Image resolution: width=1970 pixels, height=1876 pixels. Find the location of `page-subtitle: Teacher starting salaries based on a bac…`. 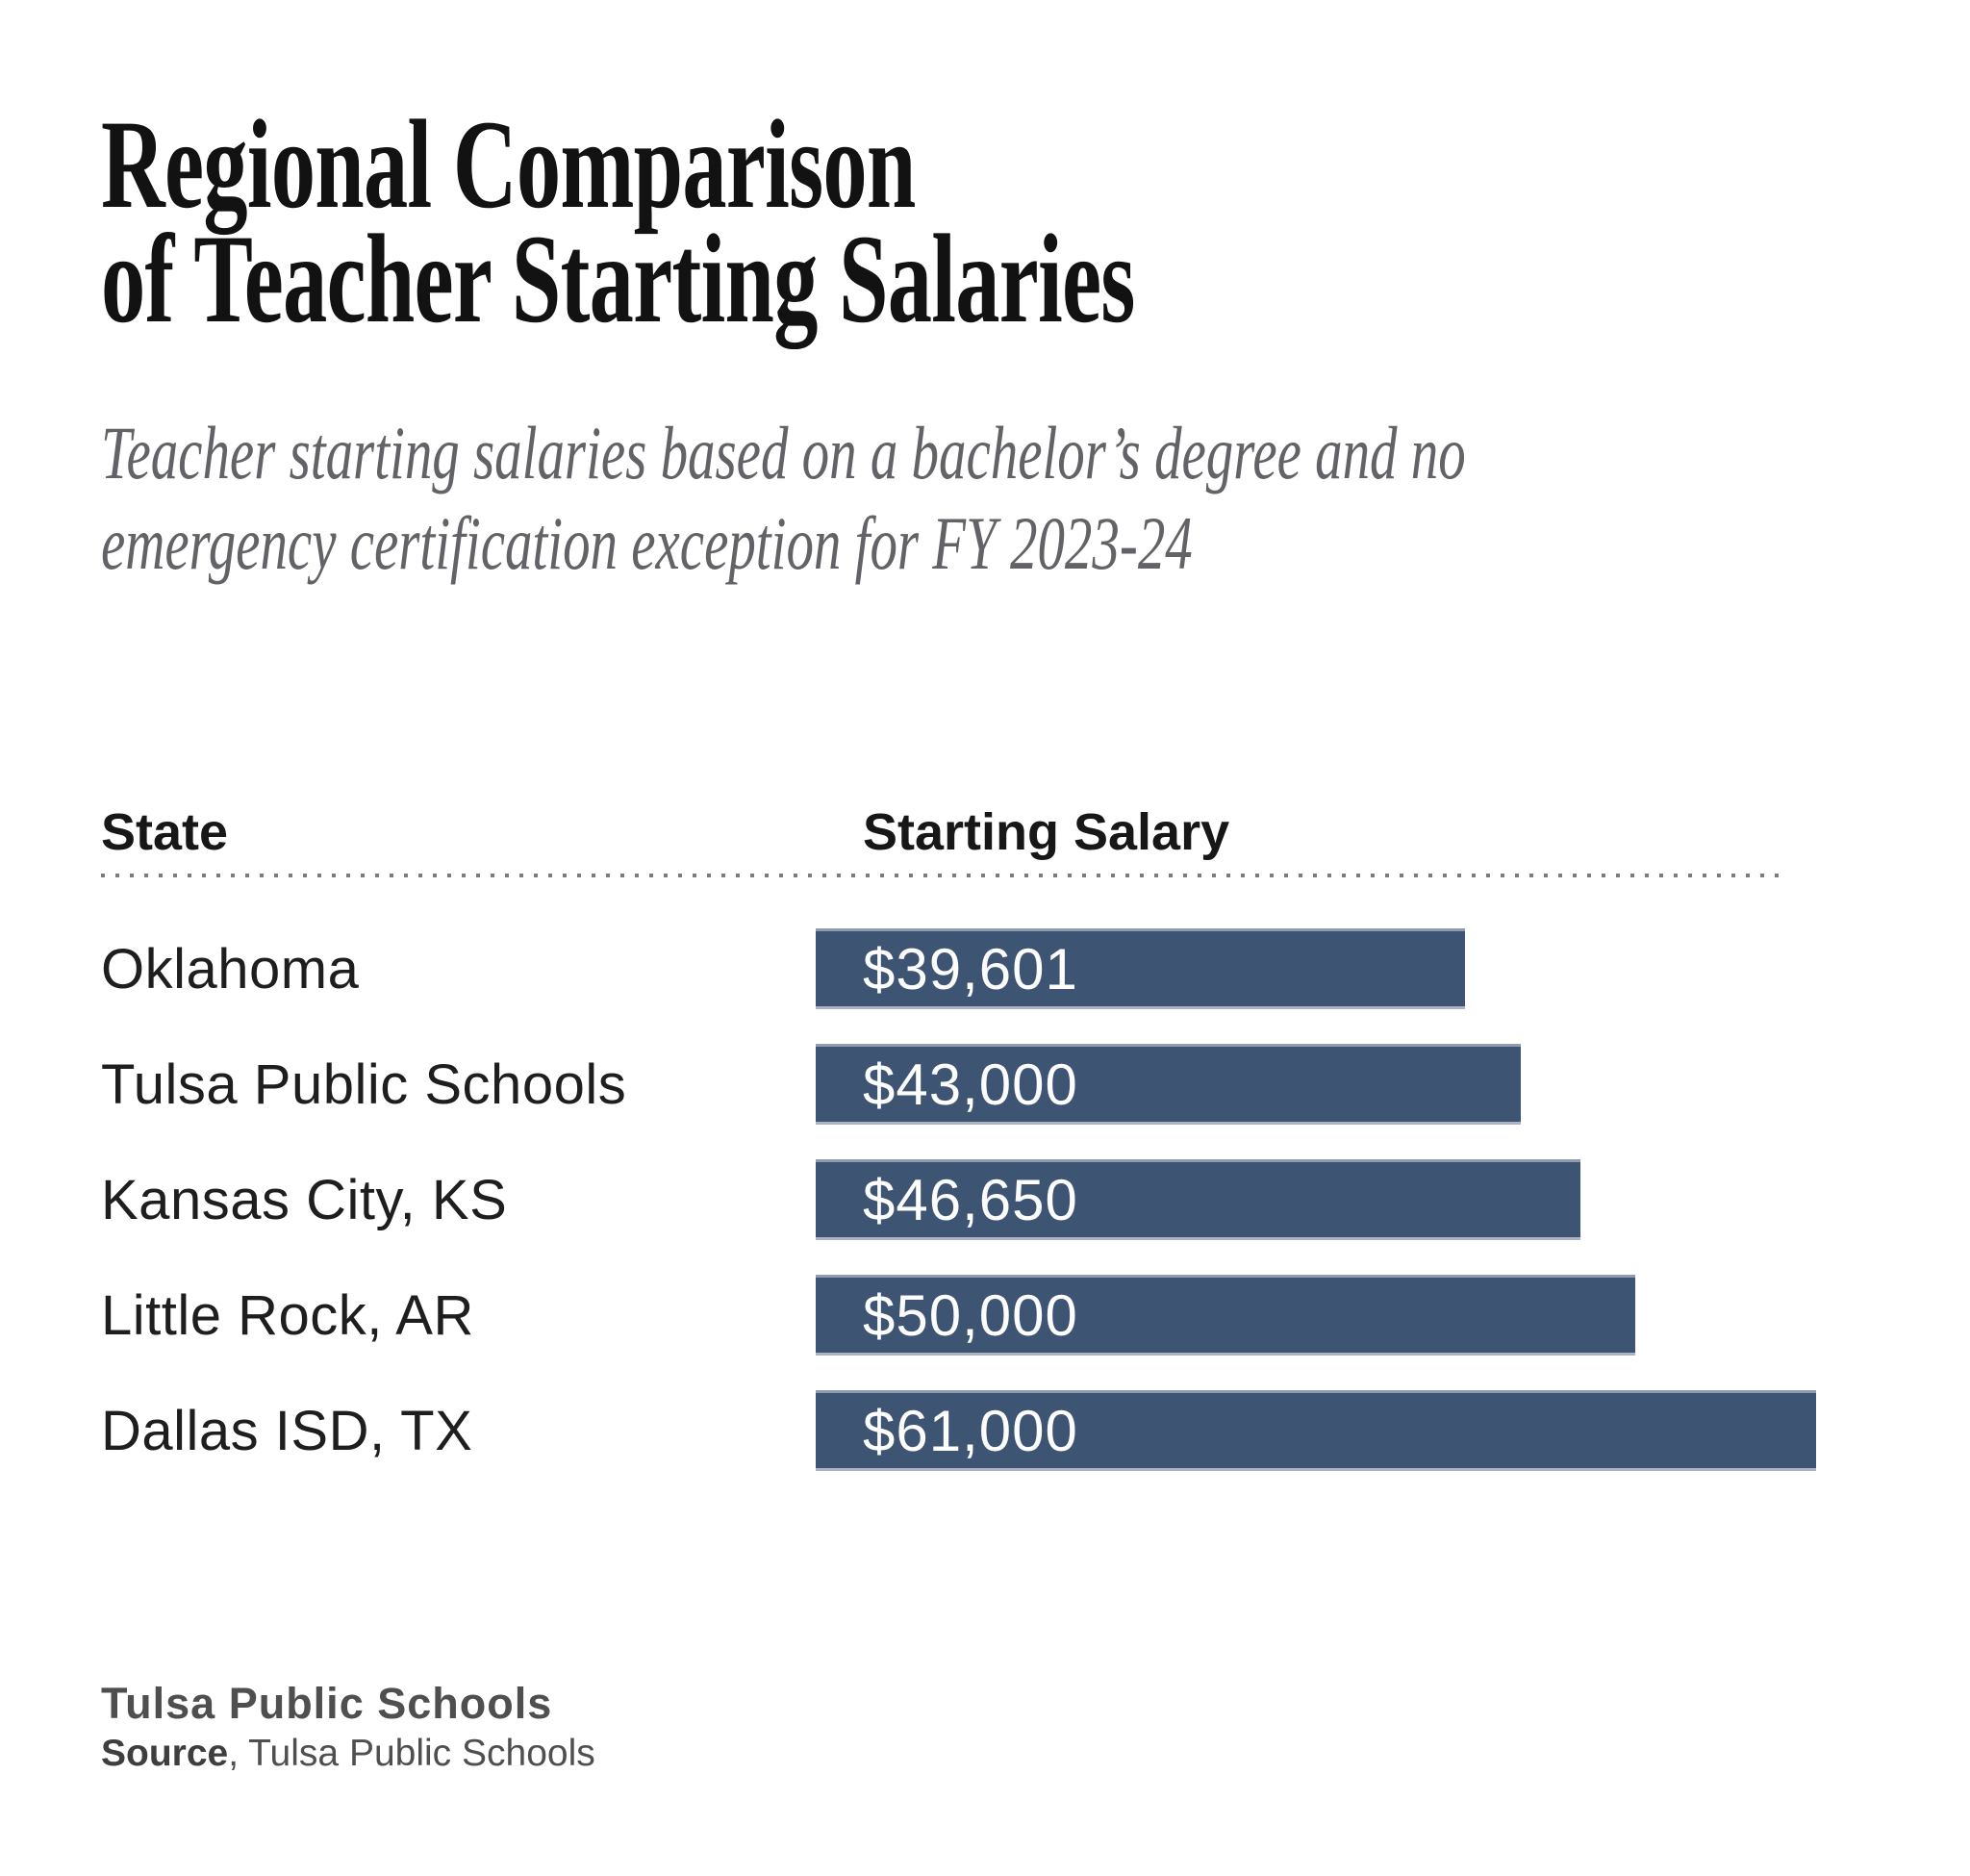

page-subtitle: Teacher starting salaries based on a bac… is located at coordinates (784, 499).